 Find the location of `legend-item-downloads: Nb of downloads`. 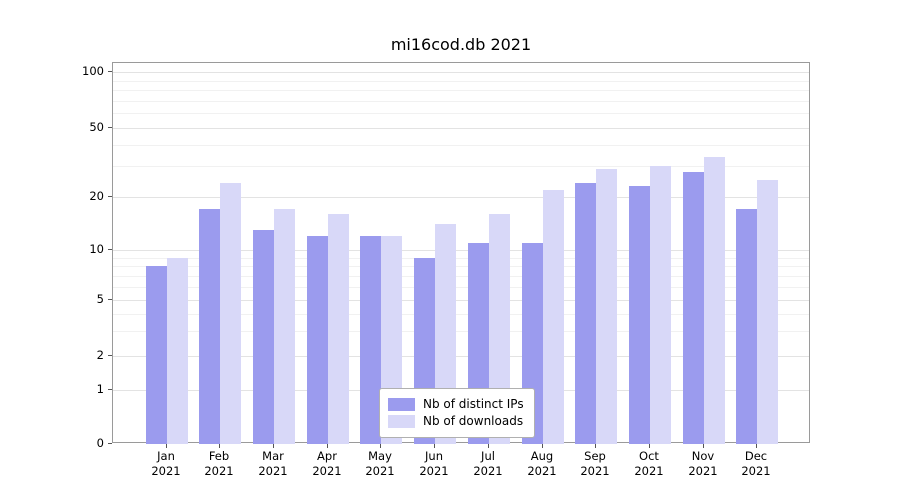

legend-item-downloads: Nb of downloads is located at coordinates (456, 421).